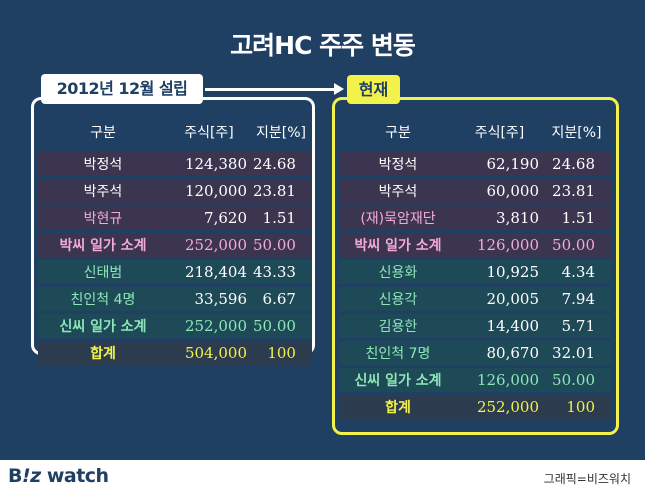 The width and height of the screenshot is (645, 495). Describe the element at coordinates (499, 326) in the screenshot. I see `row-shares: 14,400` at that location.